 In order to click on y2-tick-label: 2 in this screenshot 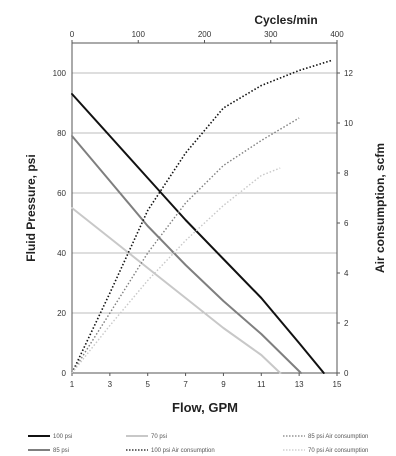, I will do `click(346, 323)`.